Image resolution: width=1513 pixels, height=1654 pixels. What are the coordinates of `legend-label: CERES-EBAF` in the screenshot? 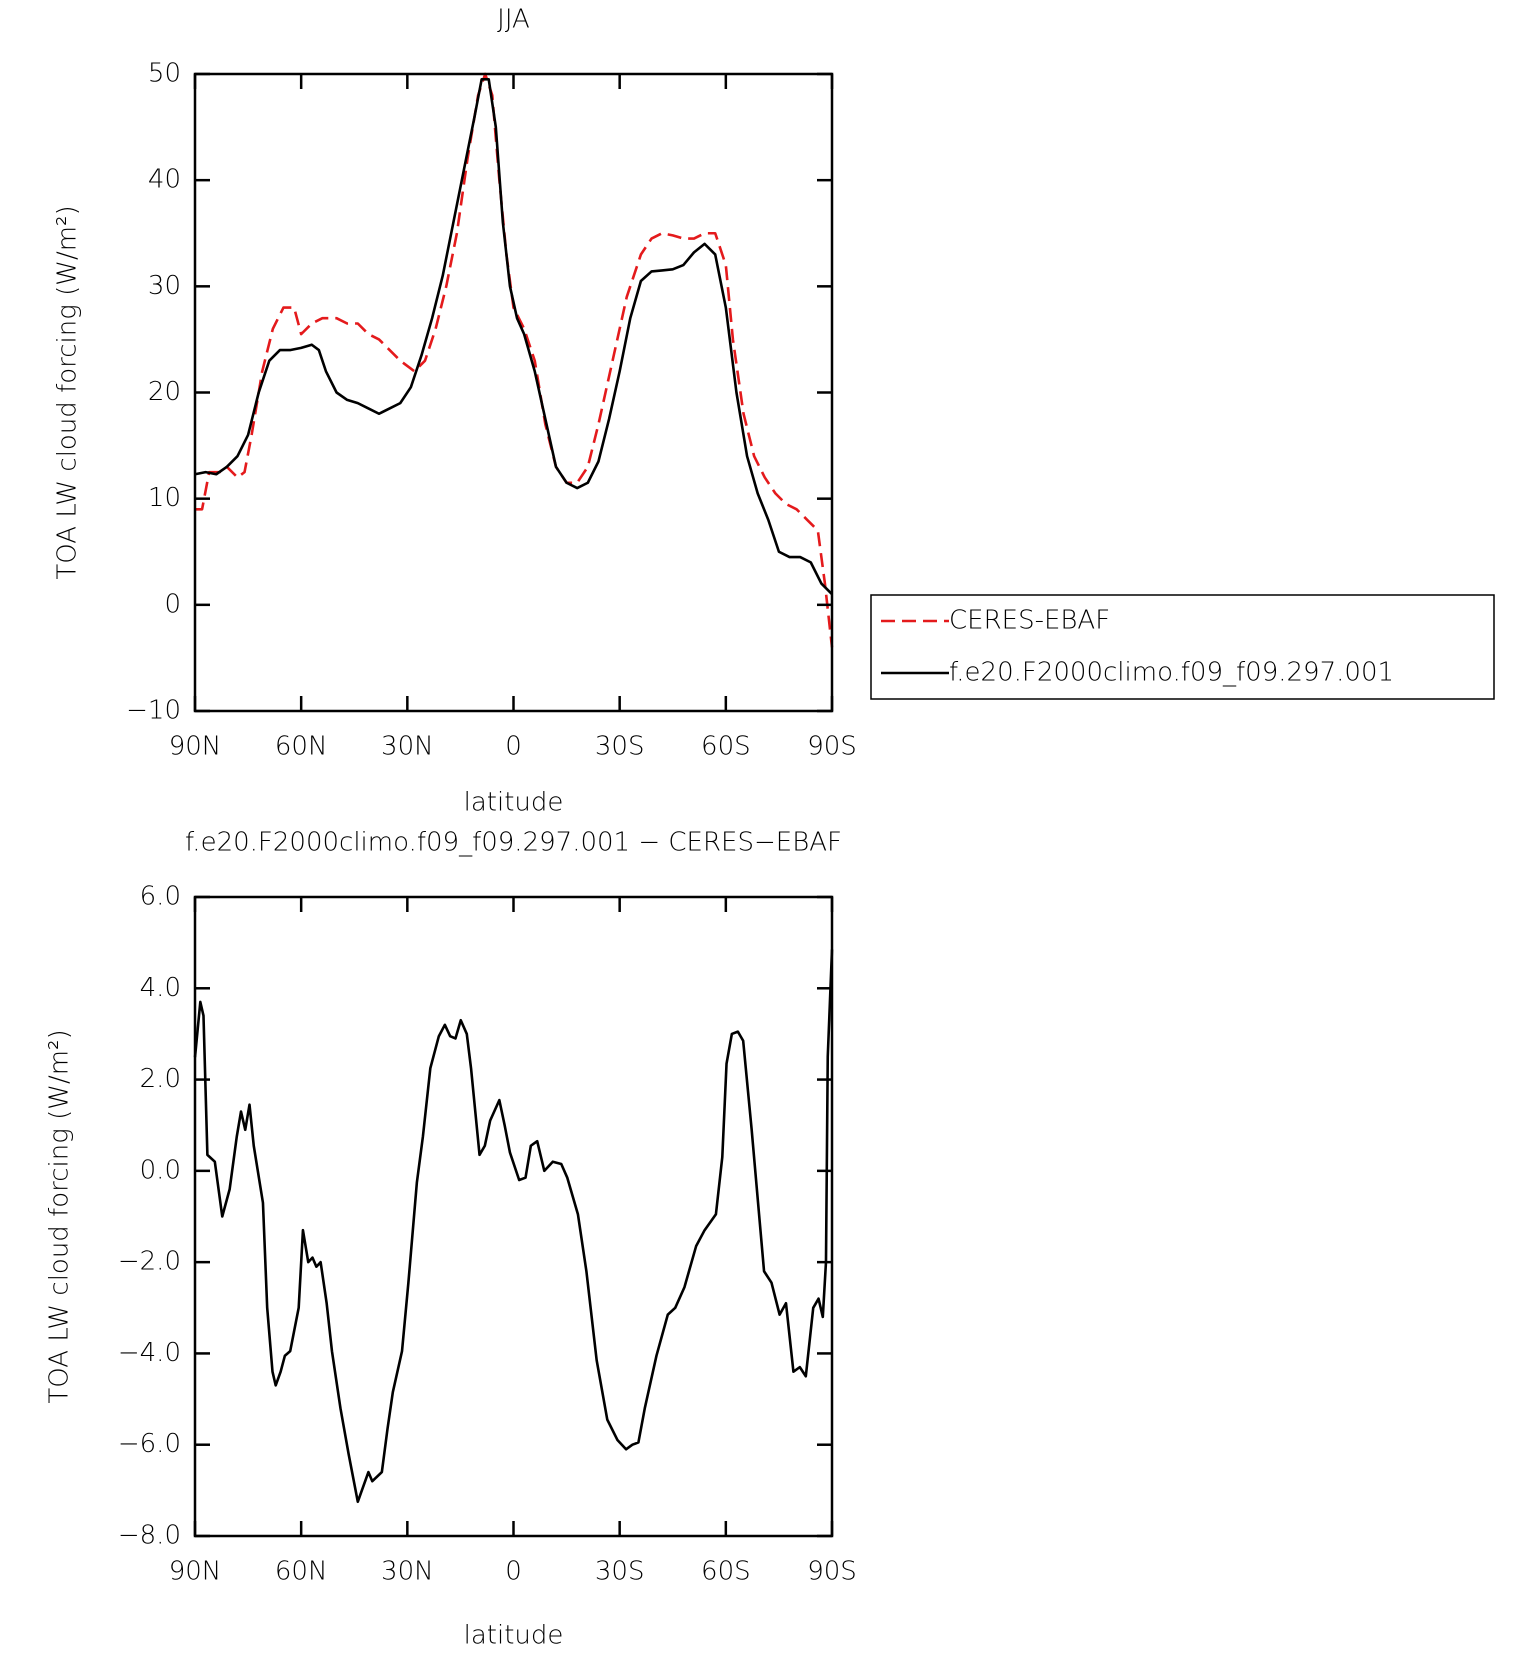 It's located at (1029, 621).